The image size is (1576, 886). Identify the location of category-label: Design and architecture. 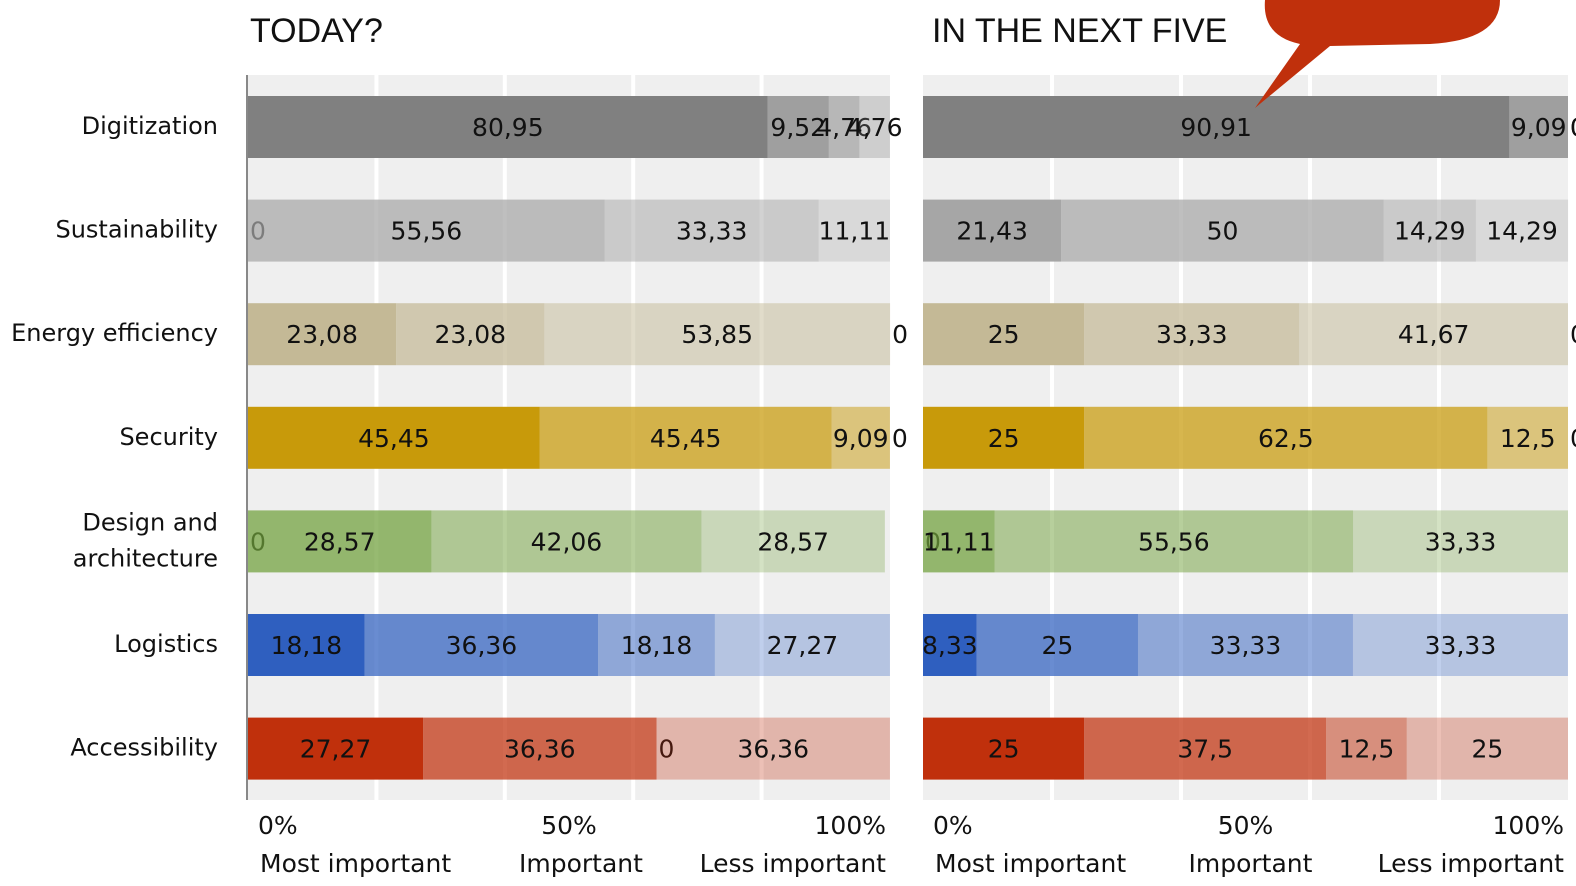
(145, 540).